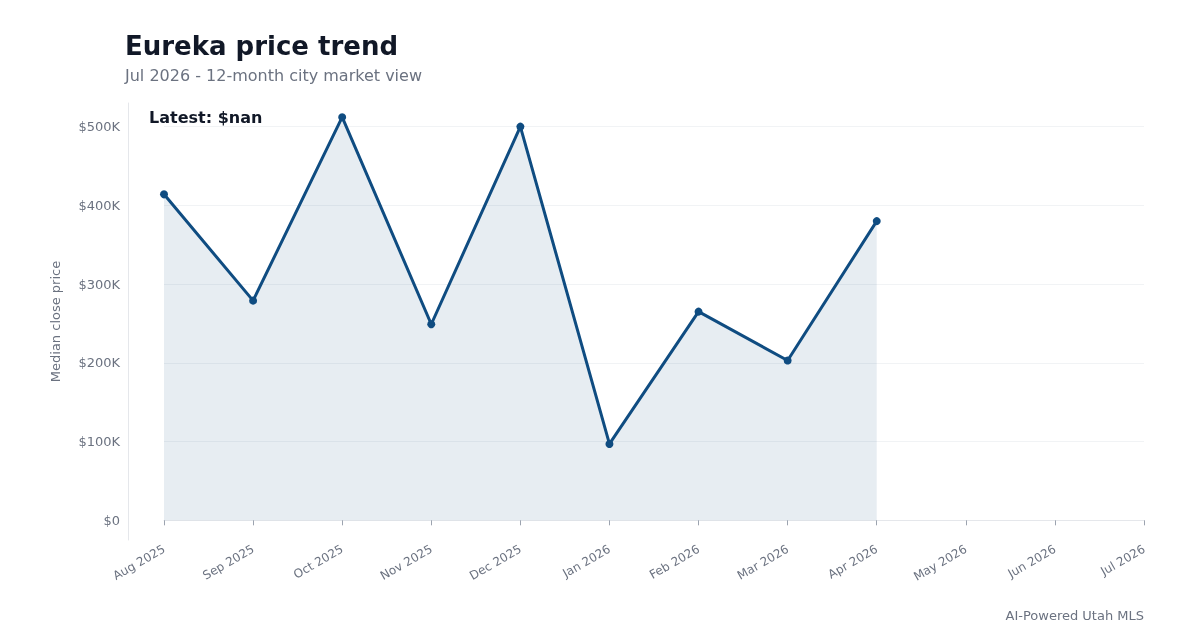  Describe the element at coordinates (1074, 615) in the screenshot. I see `text: AI-Powered Utah MLS` at that location.